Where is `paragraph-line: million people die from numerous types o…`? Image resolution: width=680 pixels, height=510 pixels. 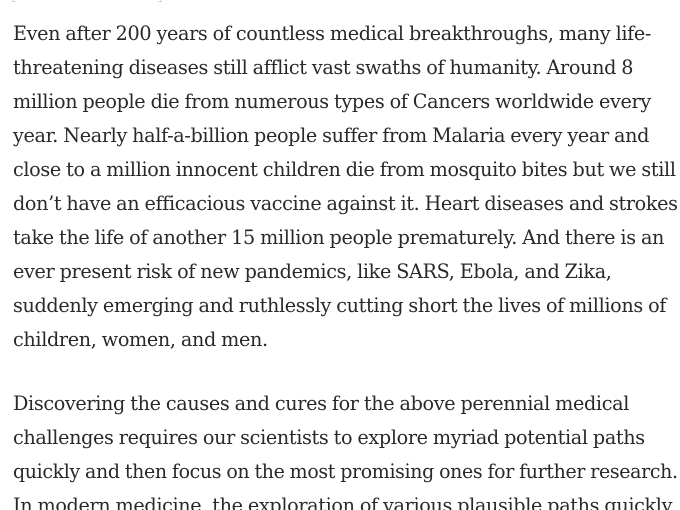
paragraph-line: million people die from numerous types o… is located at coordinates (332, 101).